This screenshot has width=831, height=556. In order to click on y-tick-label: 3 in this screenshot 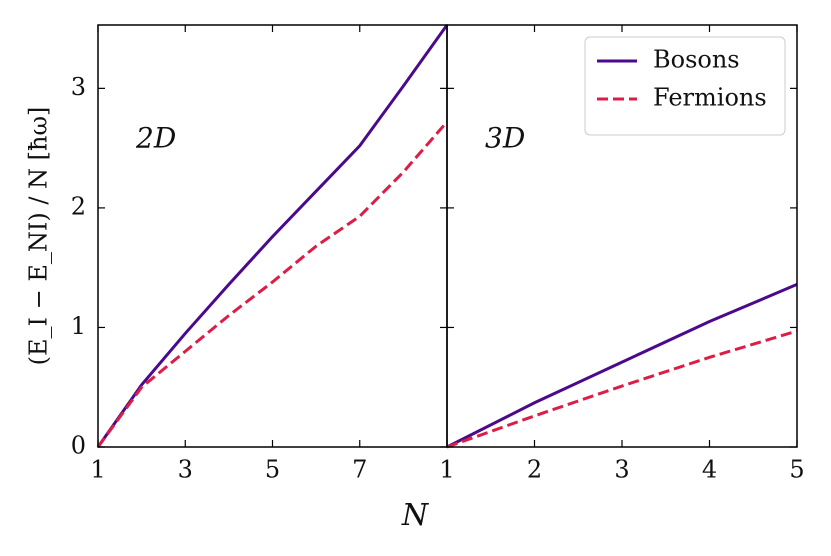, I will do `click(78, 87)`.